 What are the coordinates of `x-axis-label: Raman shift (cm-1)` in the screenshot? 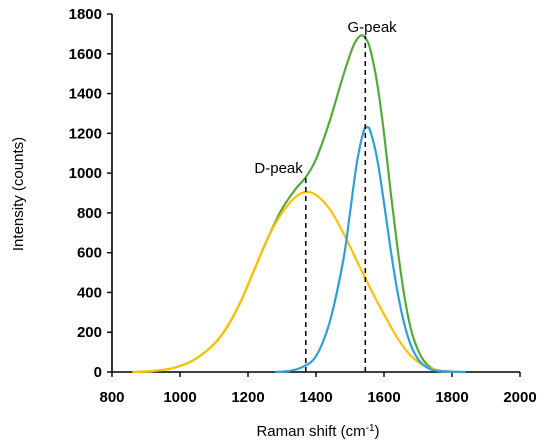 It's located at (317, 432).